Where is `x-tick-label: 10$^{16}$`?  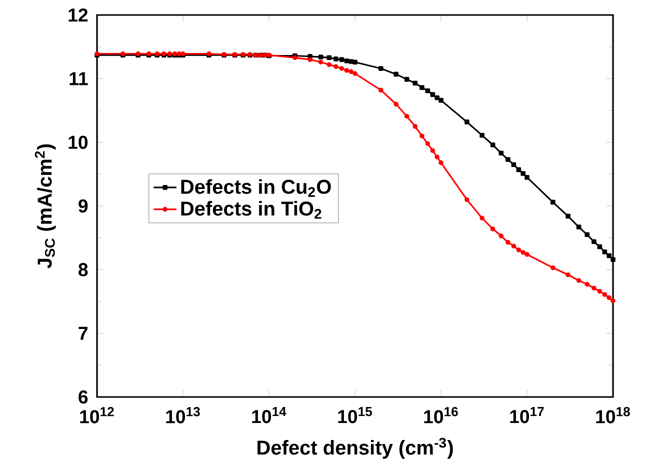
x-tick-label: 10$^{16}$ is located at coordinates (441, 415).